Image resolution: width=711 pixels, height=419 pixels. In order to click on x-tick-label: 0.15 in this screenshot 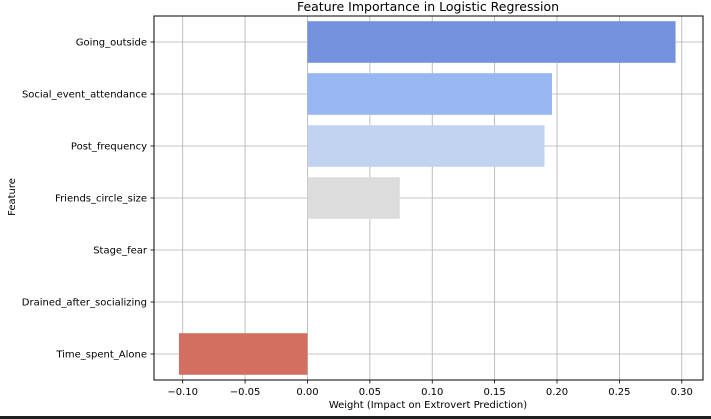, I will do `click(494, 392)`.